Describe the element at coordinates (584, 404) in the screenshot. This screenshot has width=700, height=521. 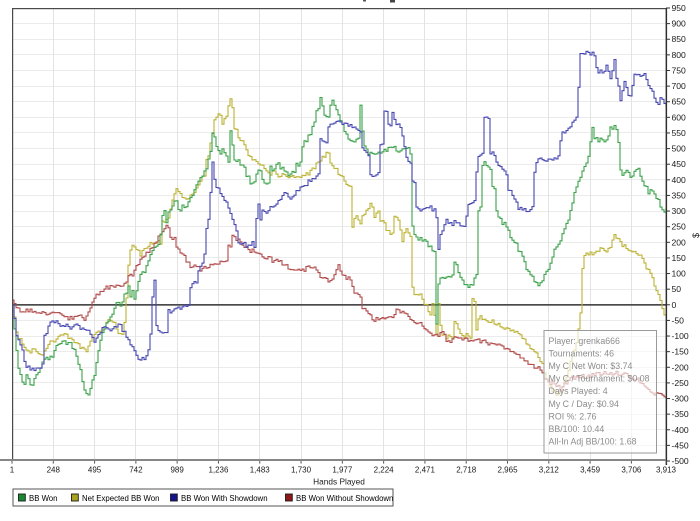
I see `svg-text: My C / Day: $0.94` at that location.